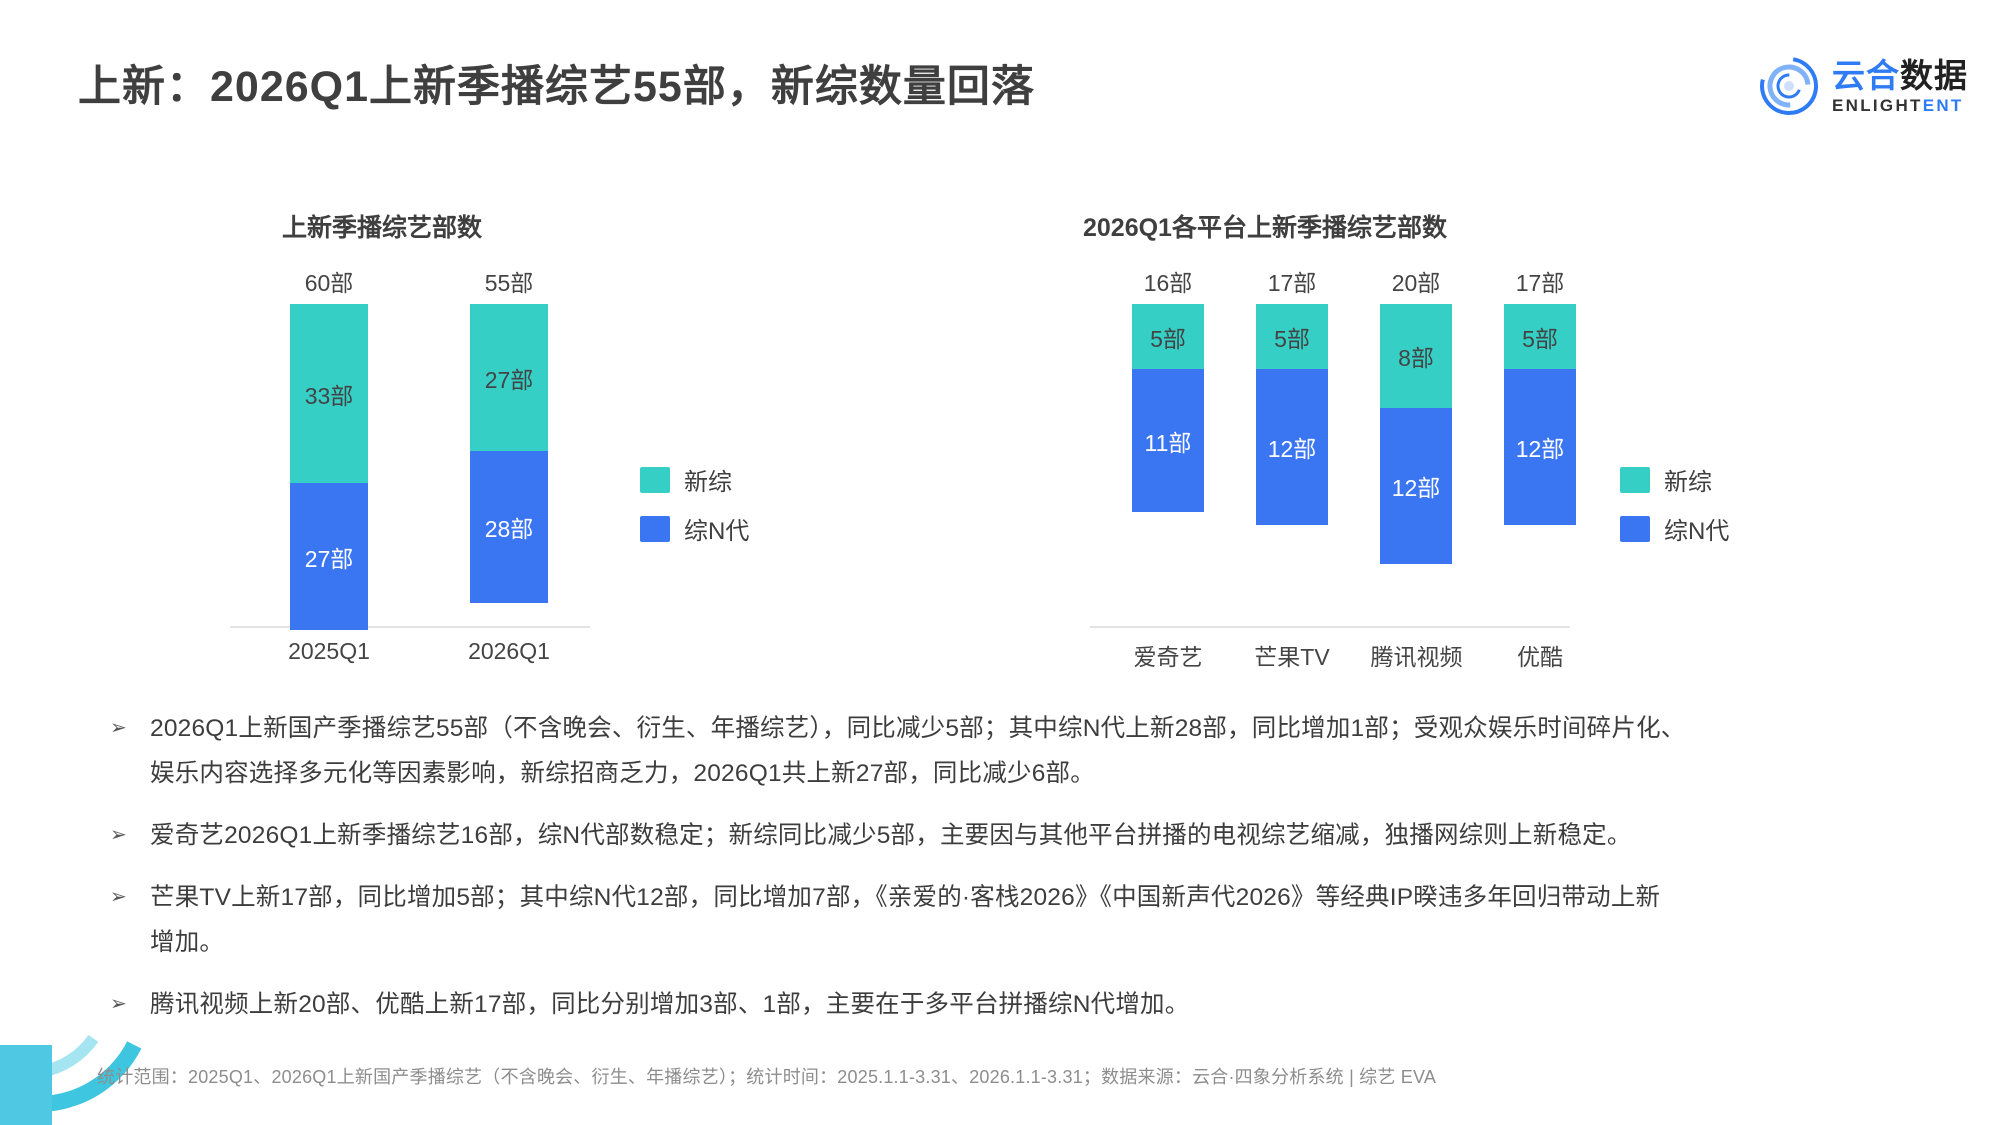  I want to click on bar-youku: 17部 5部 12部, so click(1540, 450).